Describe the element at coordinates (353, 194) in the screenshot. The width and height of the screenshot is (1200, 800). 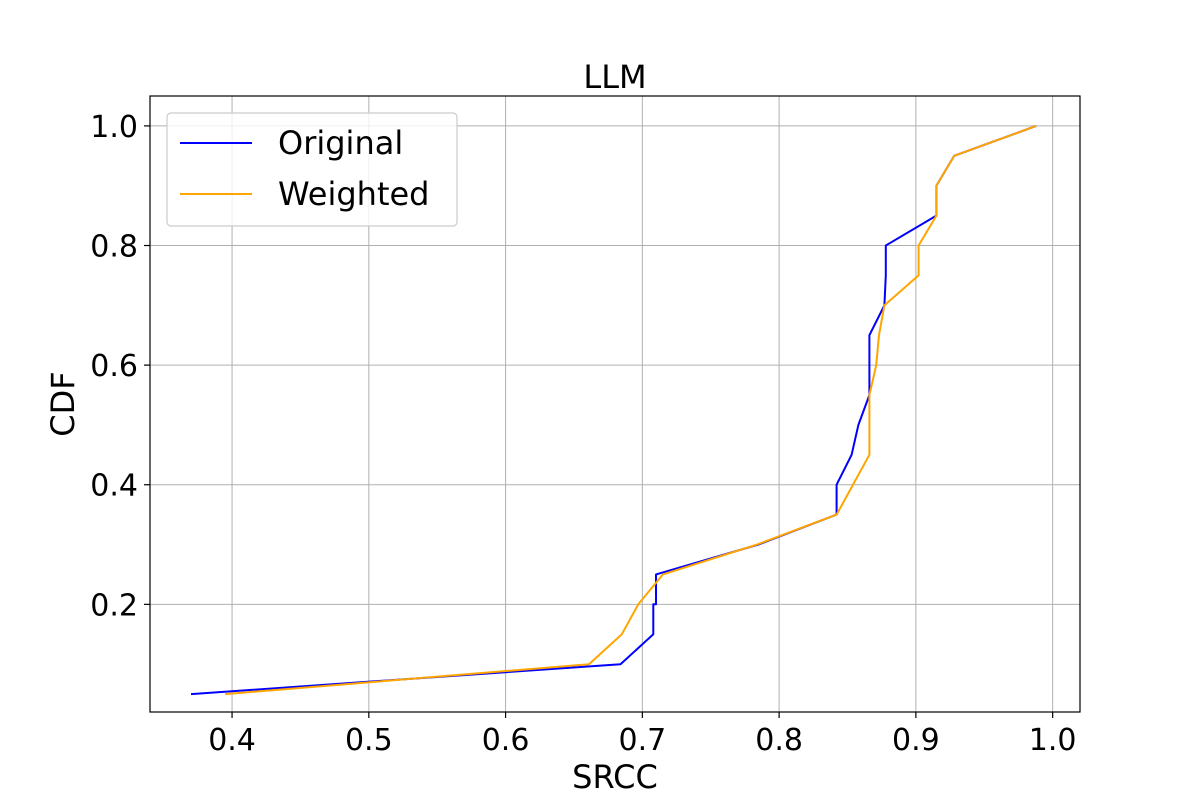
I see `legend-label-weighted: Weighted` at that location.